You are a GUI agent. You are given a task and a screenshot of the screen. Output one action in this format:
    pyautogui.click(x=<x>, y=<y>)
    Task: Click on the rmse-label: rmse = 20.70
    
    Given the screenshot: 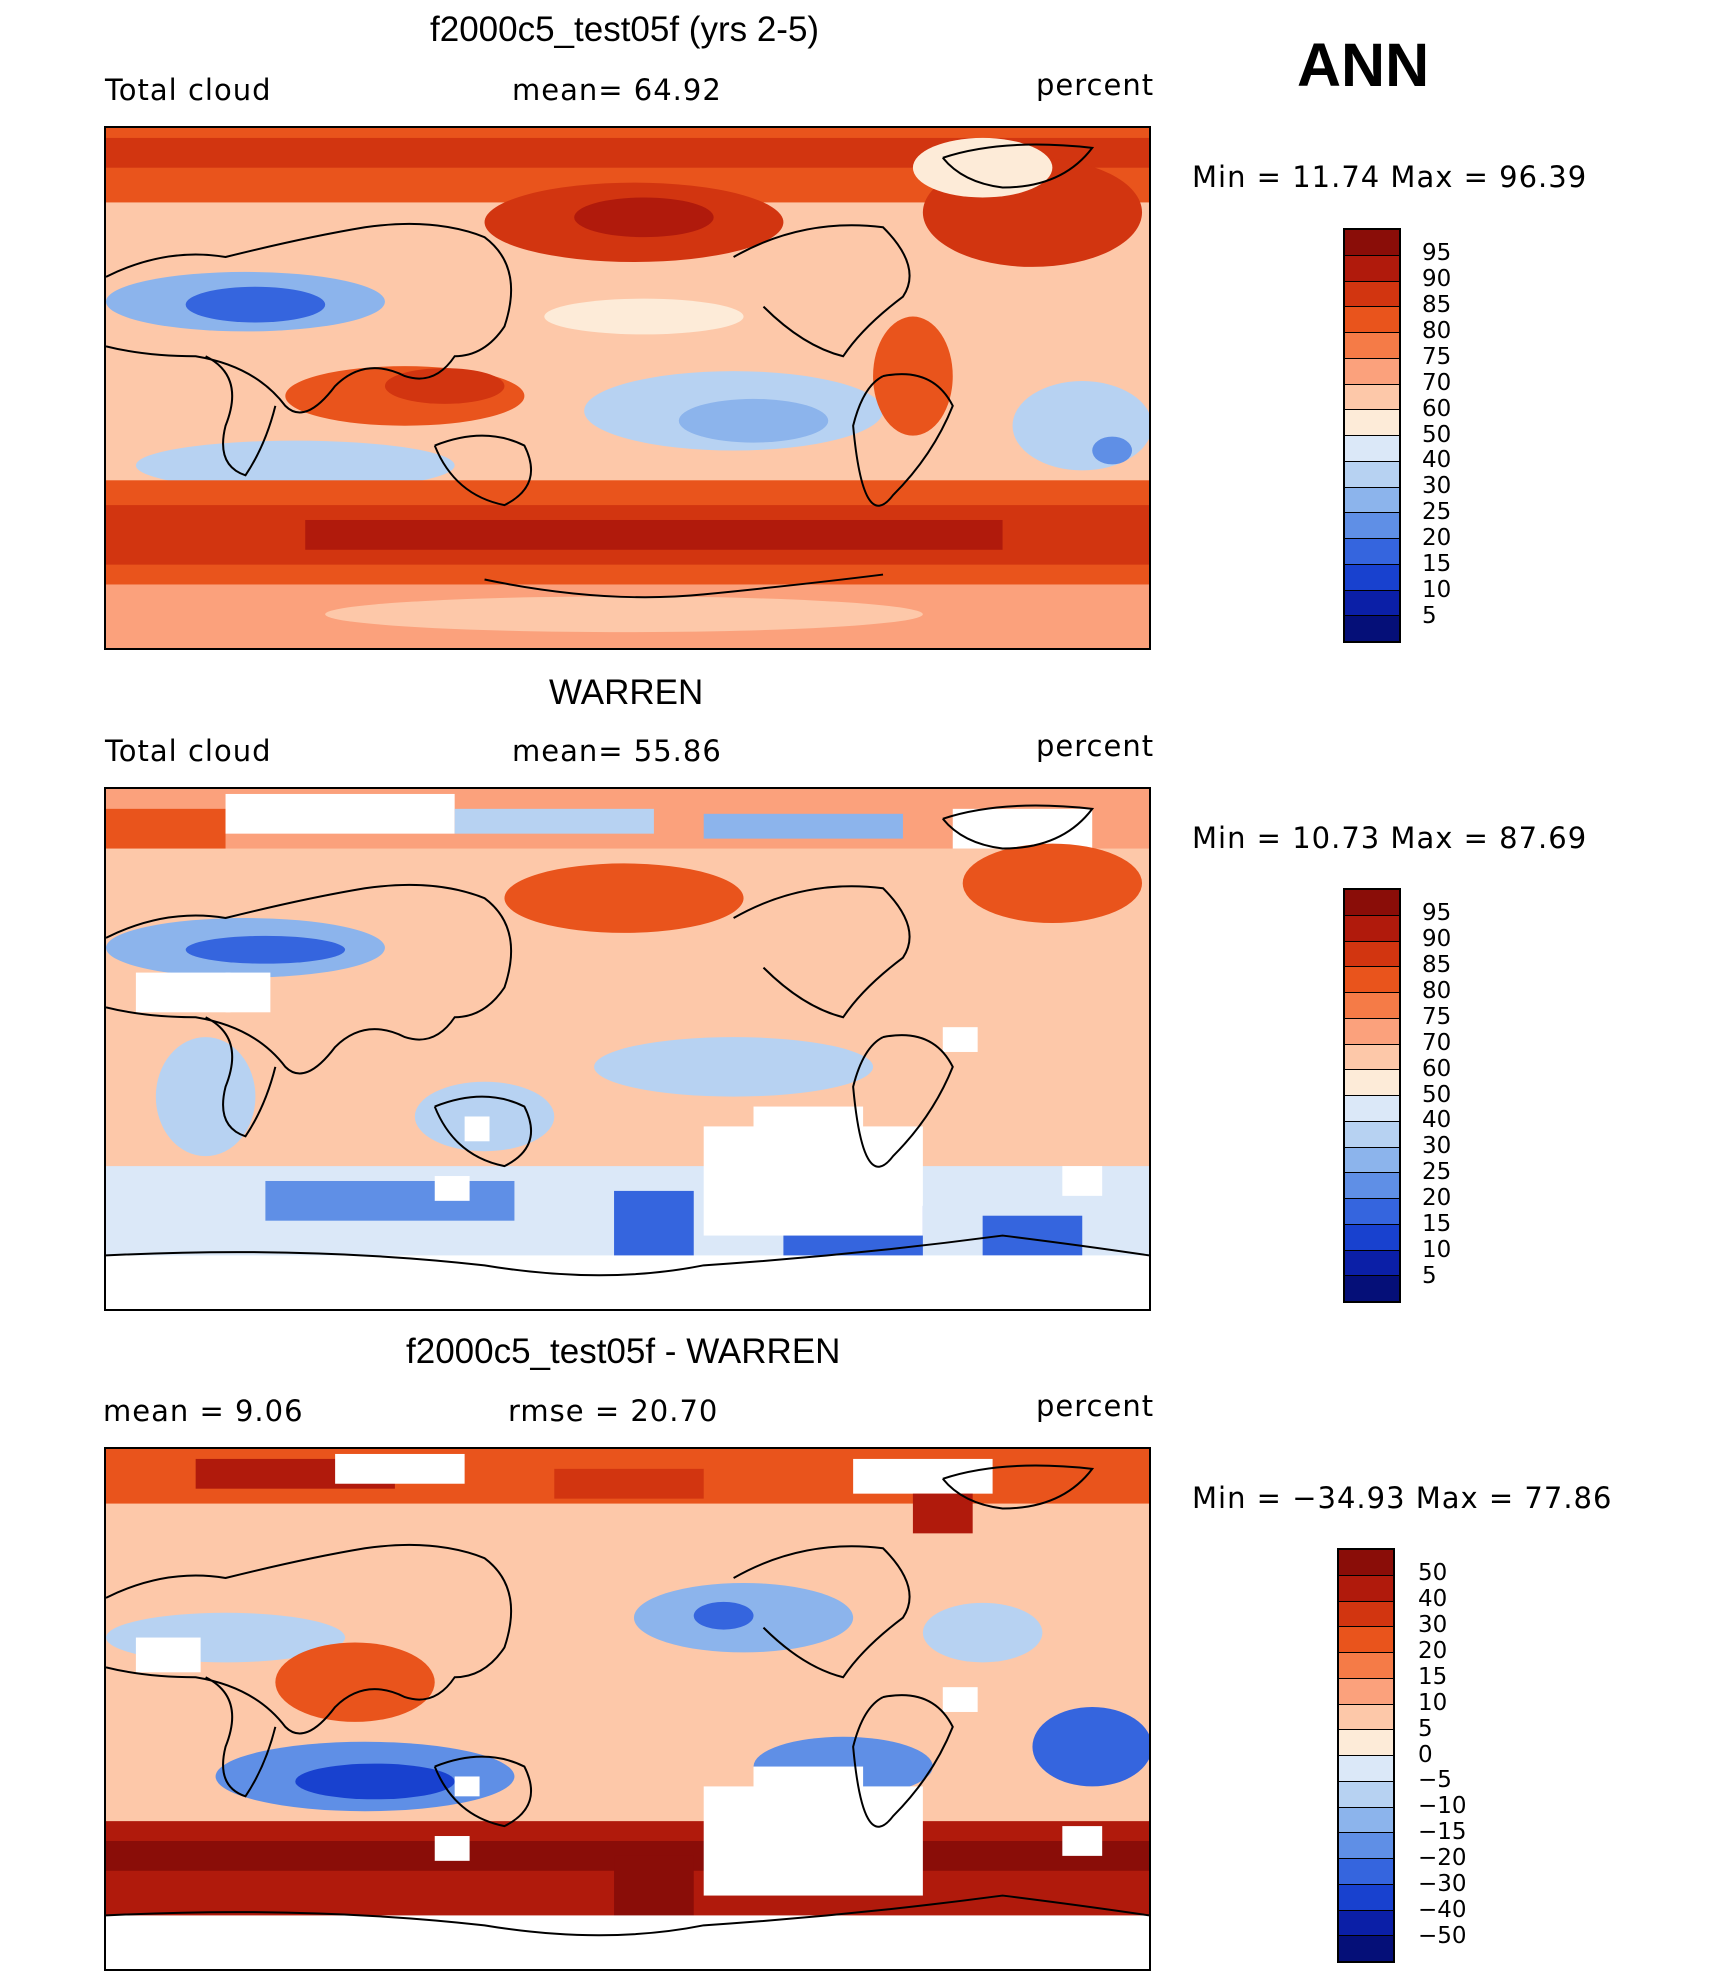 What is the action you would take?
    pyautogui.click(x=613, y=1411)
    